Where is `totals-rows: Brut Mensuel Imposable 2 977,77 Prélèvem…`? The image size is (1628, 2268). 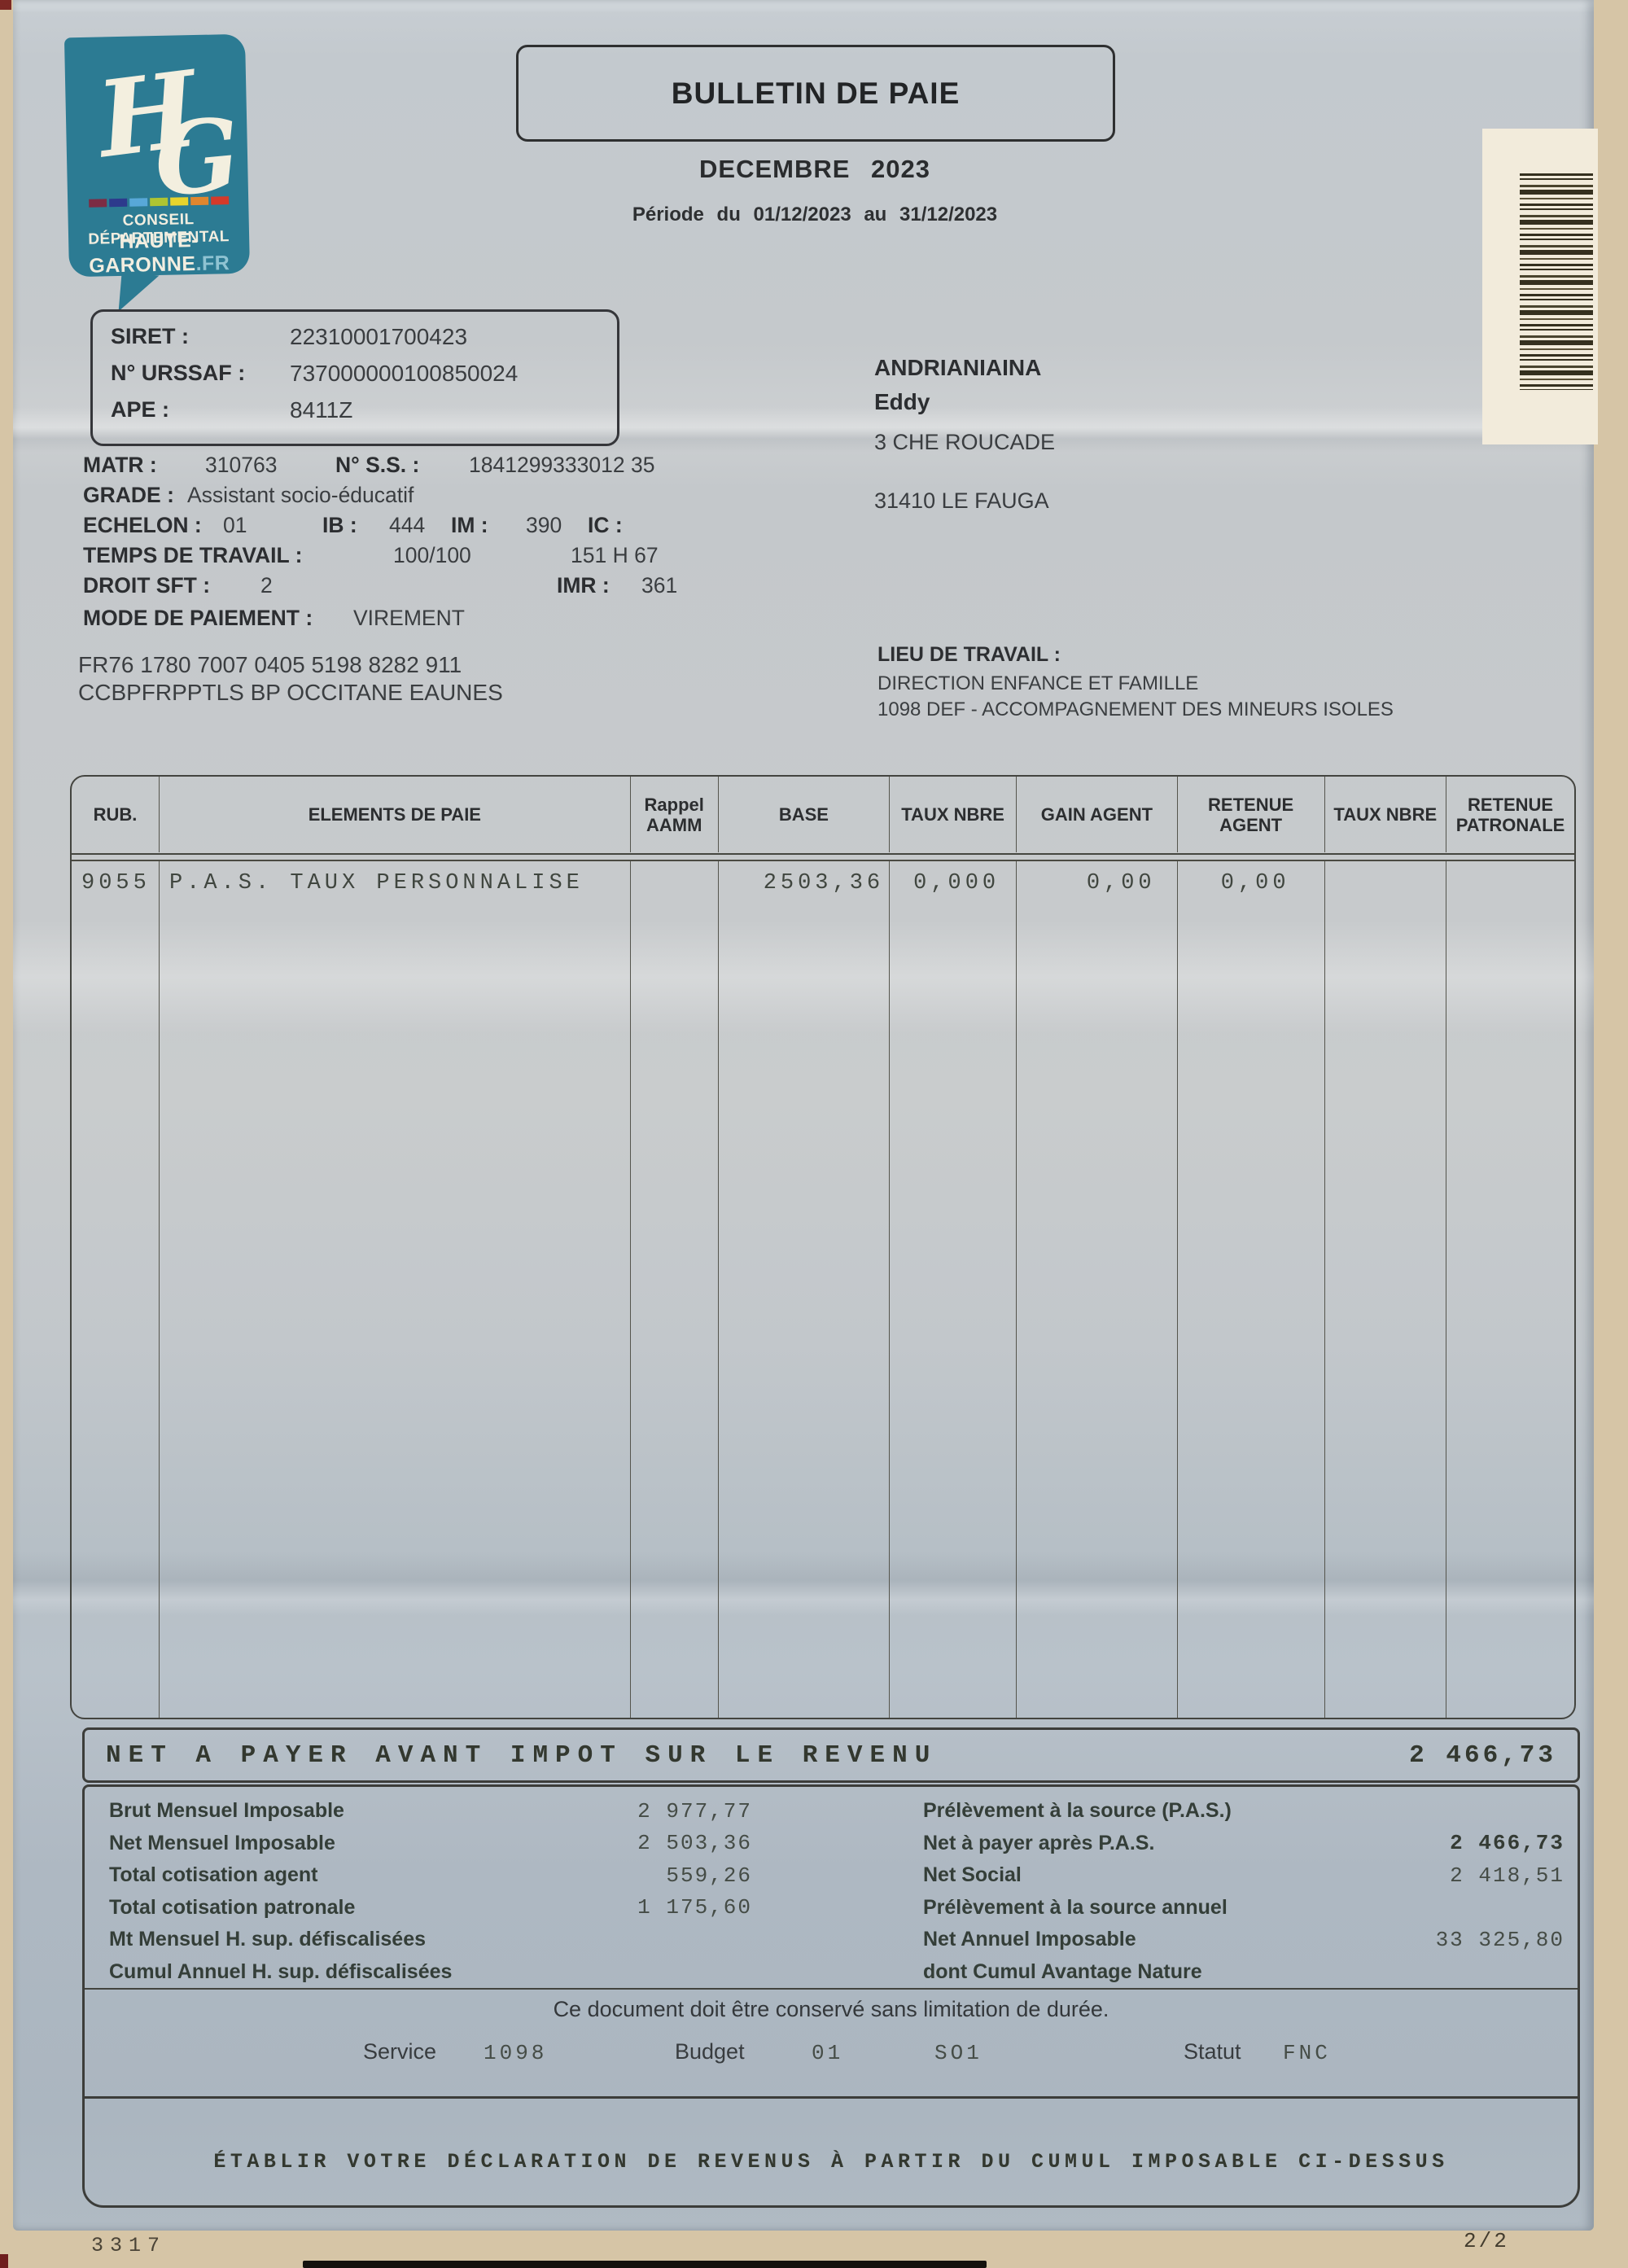 totals-rows: Brut Mensuel Imposable 2 977,77 Prélèvem… is located at coordinates (831, 1891).